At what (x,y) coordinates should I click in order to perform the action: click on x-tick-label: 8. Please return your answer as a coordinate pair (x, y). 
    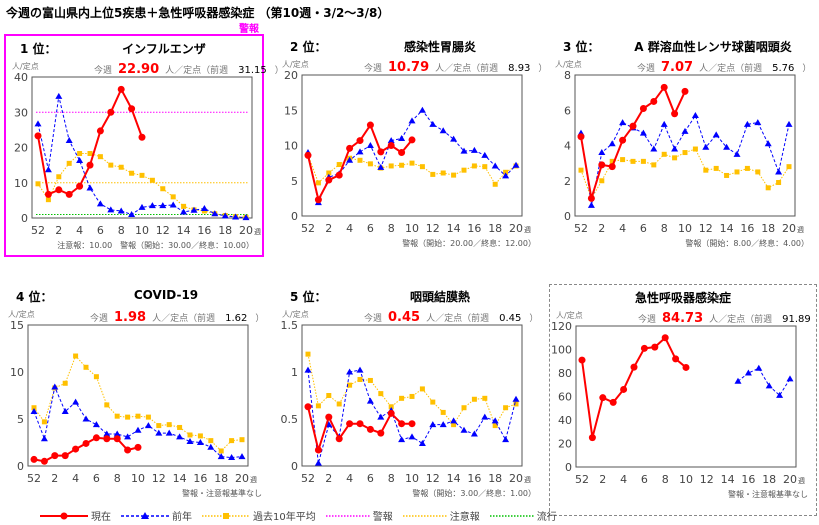
    Looking at the image, I should click on (391, 228).